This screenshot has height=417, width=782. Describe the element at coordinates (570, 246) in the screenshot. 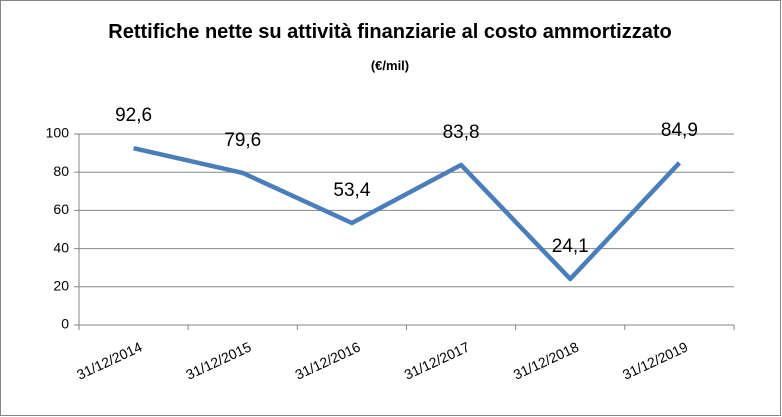

I see `data-label: 24,1` at that location.